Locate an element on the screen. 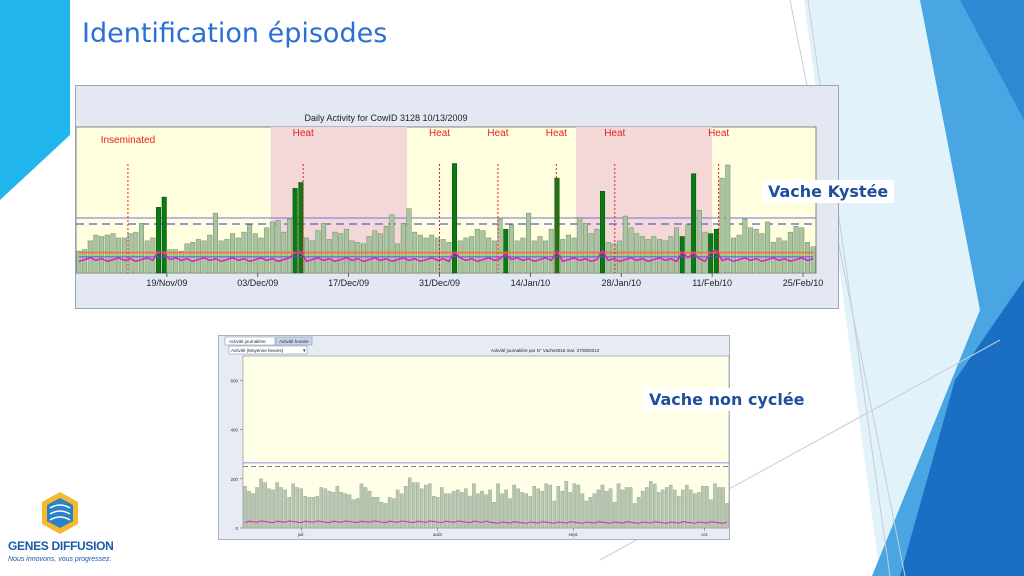 Image resolution: width=1024 pixels, height=576 pixels. tab-hourly-activity is located at coordinates (294, 341).